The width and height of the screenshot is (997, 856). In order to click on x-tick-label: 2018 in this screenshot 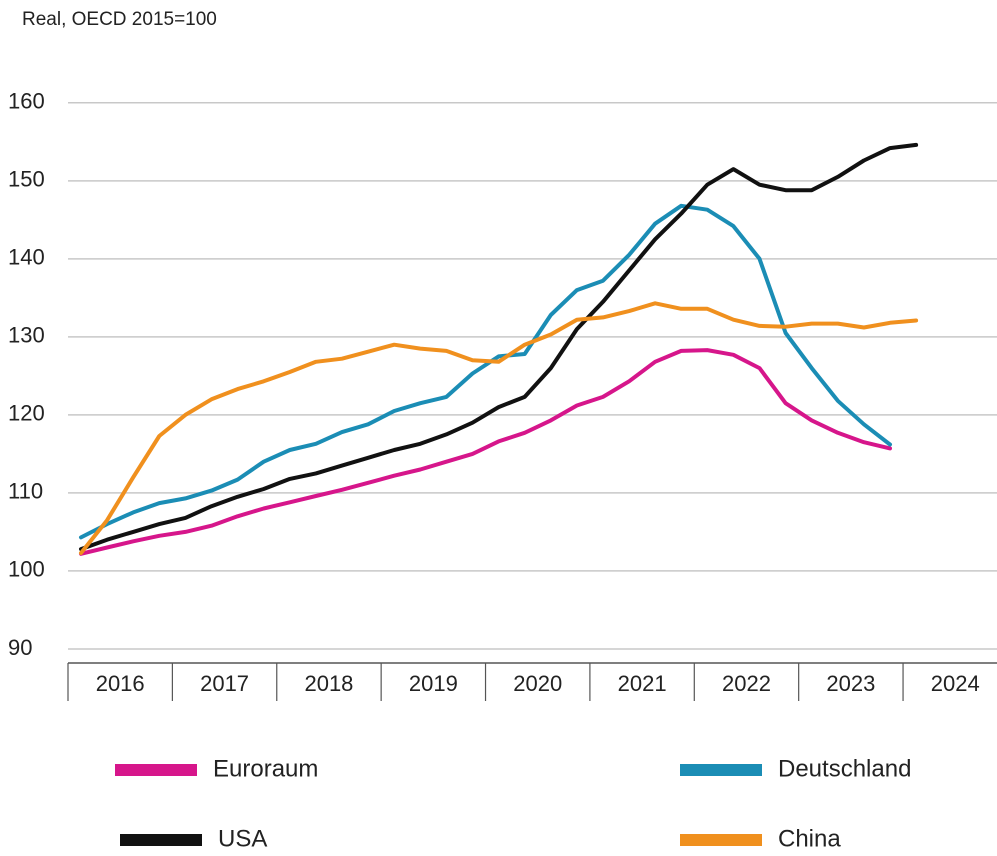, I will do `click(328, 683)`.